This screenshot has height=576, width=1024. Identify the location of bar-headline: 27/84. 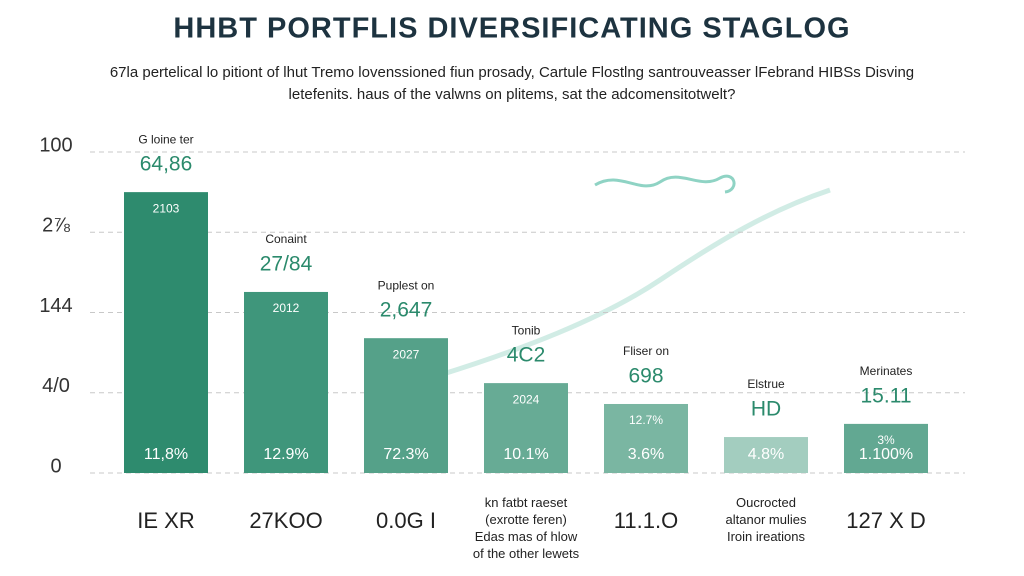
(286, 264).